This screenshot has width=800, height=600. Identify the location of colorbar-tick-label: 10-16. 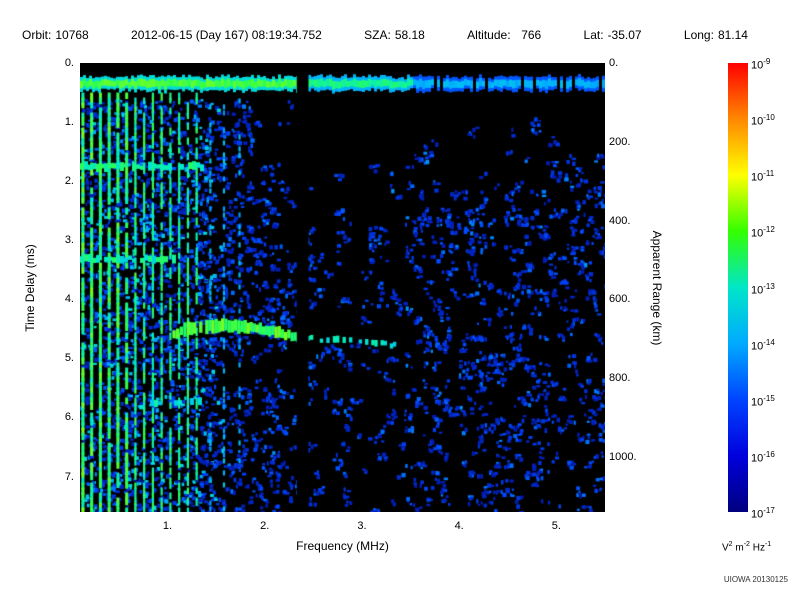
(763, 457).